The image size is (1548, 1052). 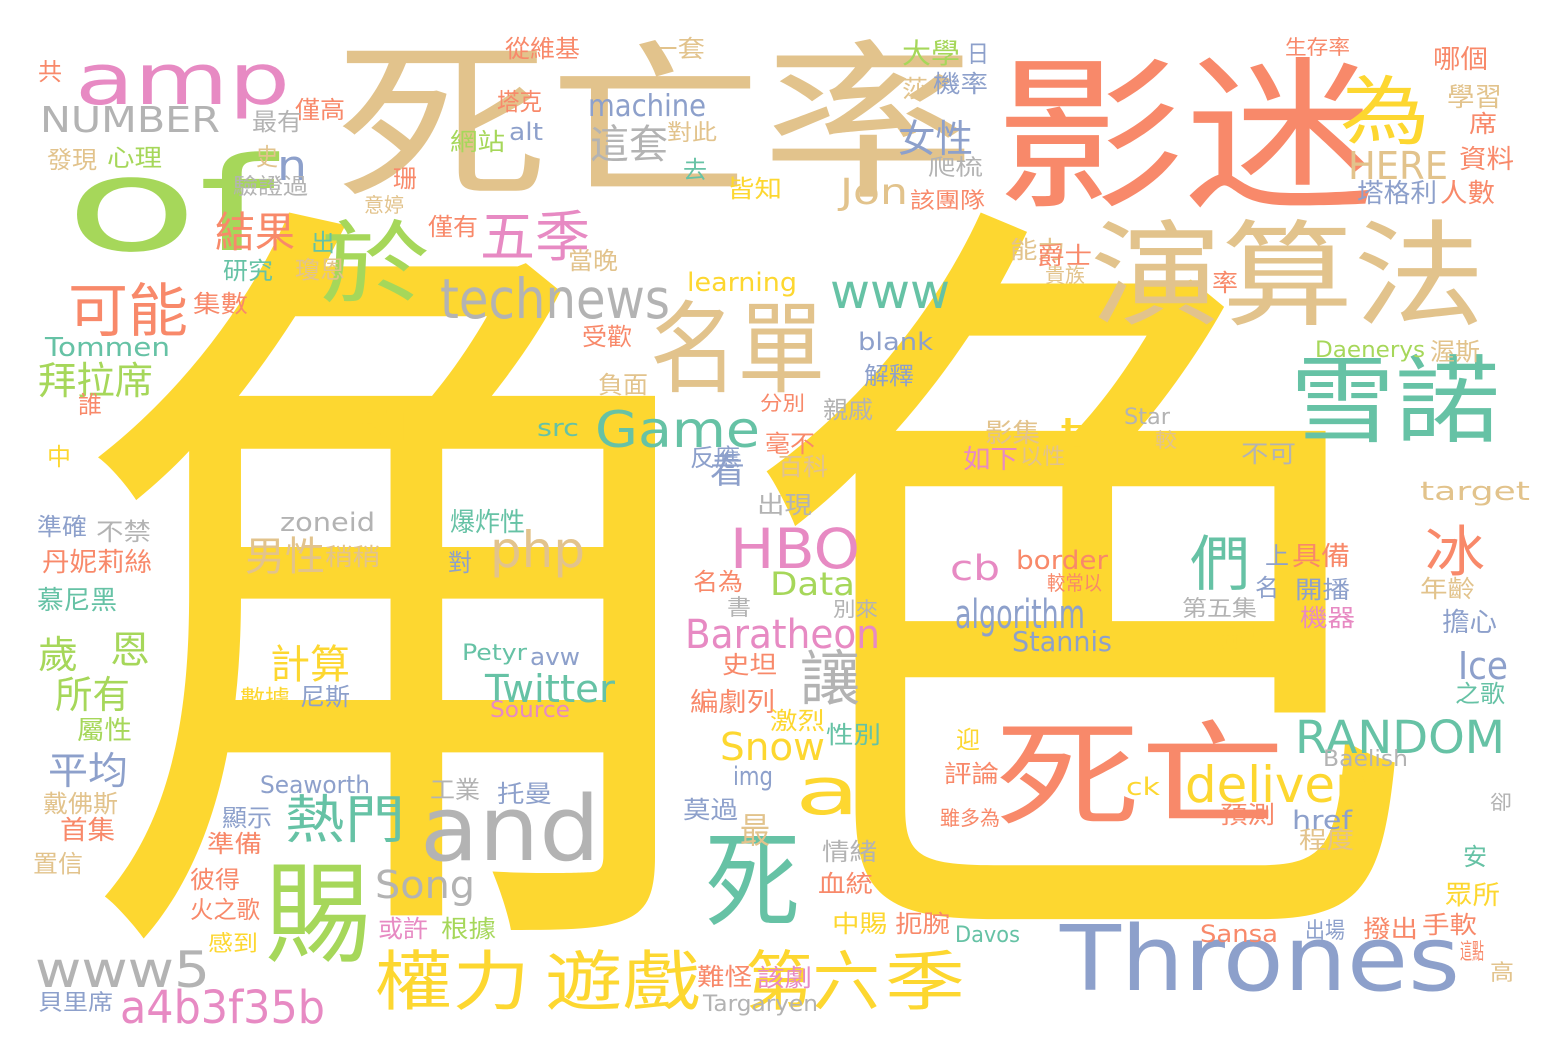 I want to click on word-88: 從維基, so click(x=543, y=49).